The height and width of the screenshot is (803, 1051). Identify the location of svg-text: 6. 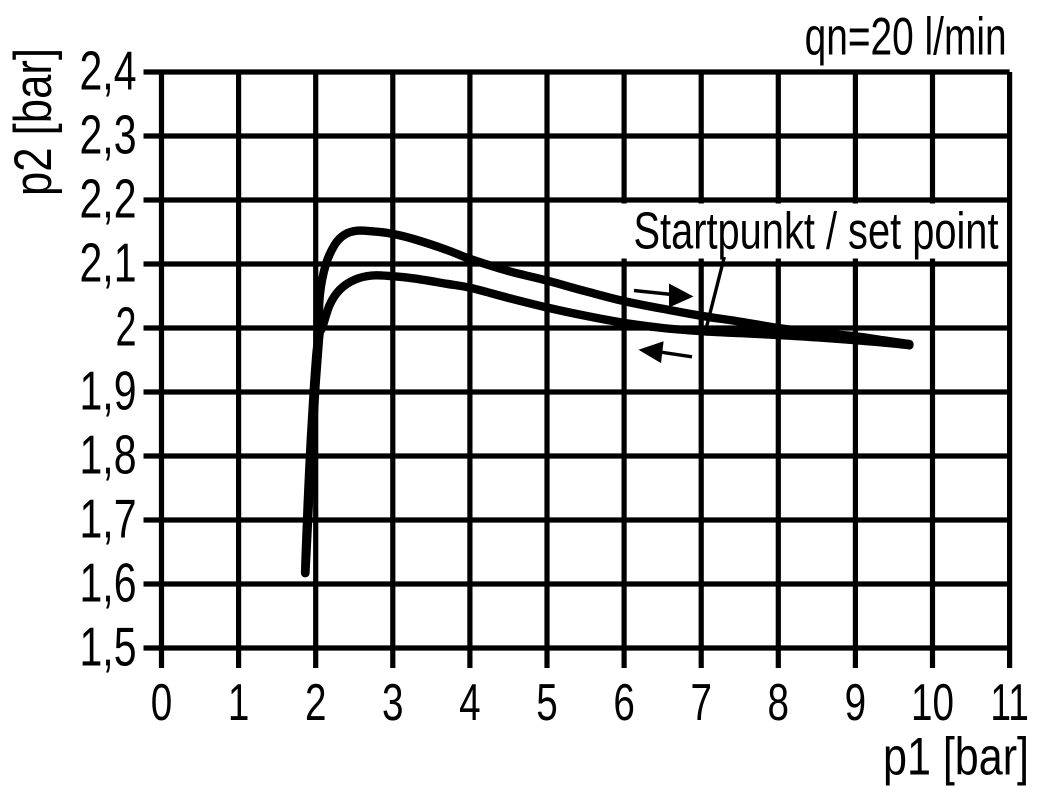
(624, 702).